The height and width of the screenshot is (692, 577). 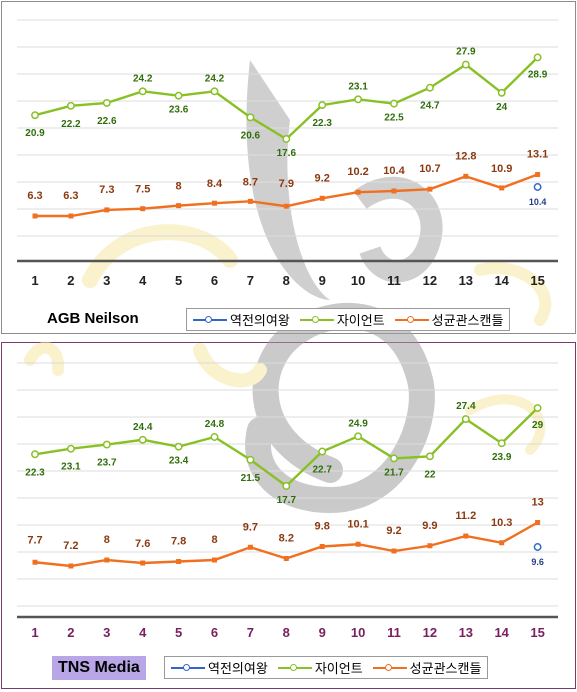 I want to click on data-label-jaieonteu: 24.8, so click(x=215, y=424).